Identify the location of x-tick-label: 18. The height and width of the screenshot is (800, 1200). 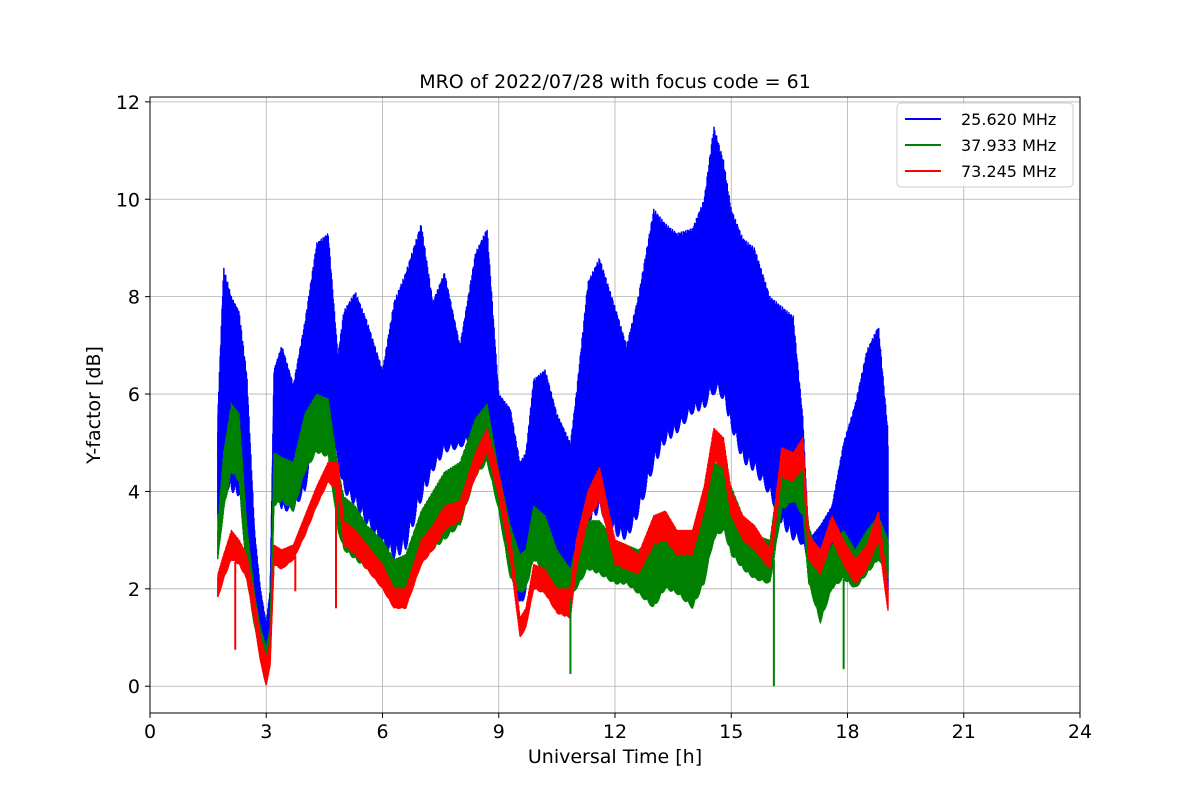
(847, 732).